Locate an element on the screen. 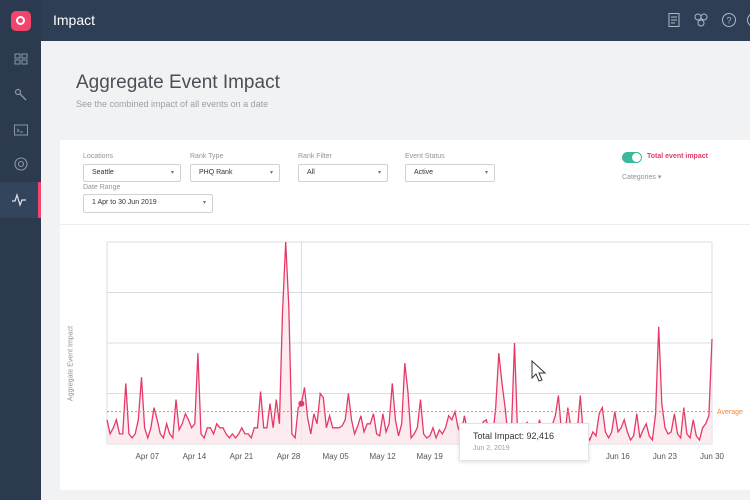 The width and height of the screenshot is (750, 500). event-status-label: Event Status is located at coordinates (425, 156).